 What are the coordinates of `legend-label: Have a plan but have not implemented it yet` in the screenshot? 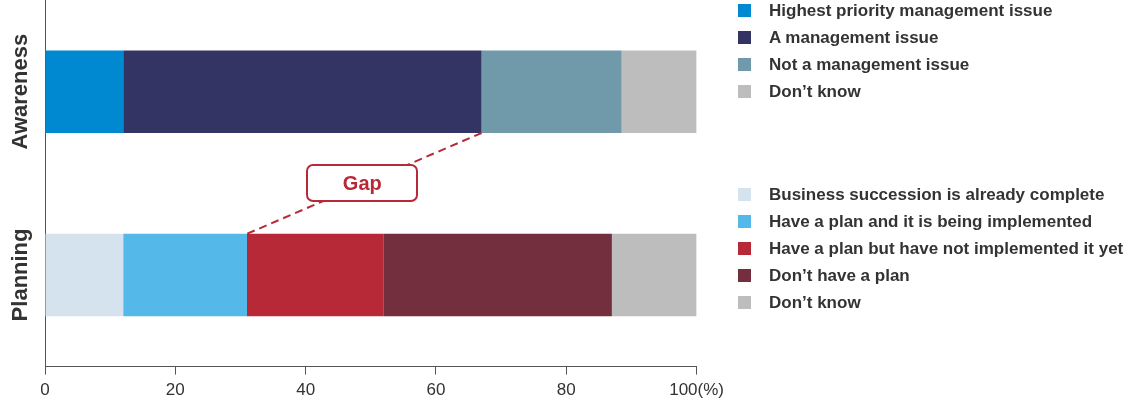 It's located at (946, 249).